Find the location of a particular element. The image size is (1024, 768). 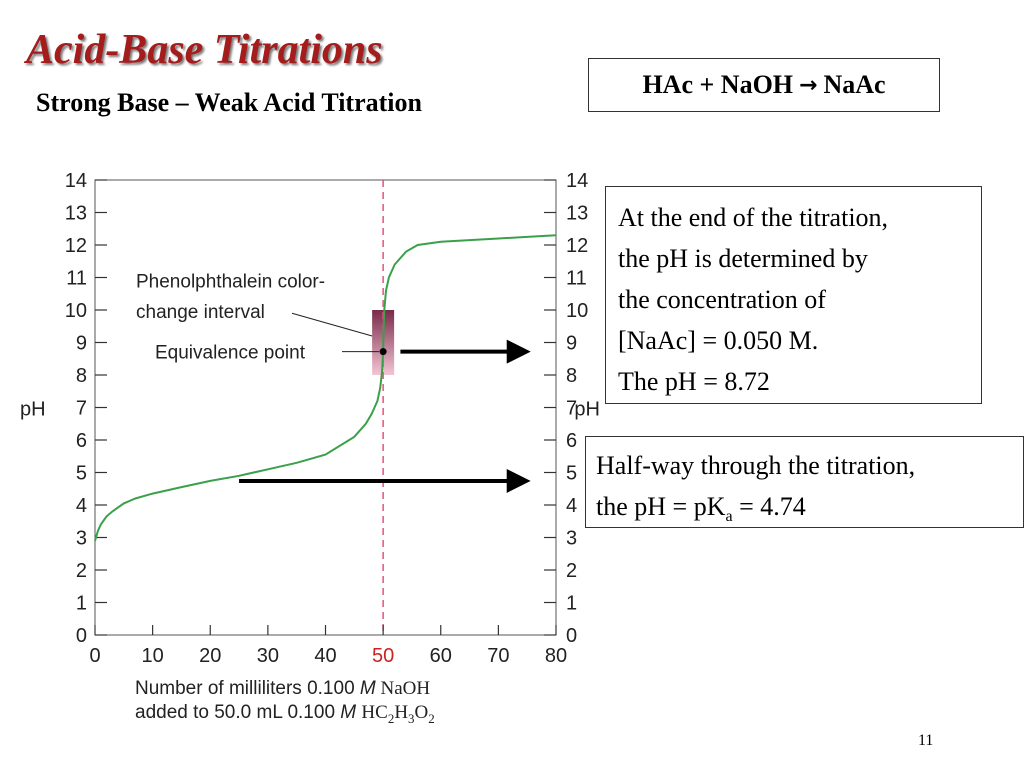

slide-number: 11 is located at coordinates (926, 740).